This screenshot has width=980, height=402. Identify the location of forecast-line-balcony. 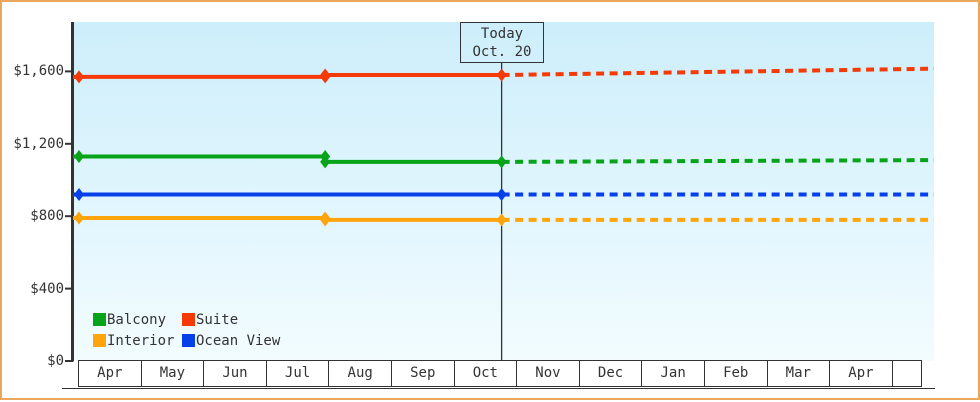
(717, 161).